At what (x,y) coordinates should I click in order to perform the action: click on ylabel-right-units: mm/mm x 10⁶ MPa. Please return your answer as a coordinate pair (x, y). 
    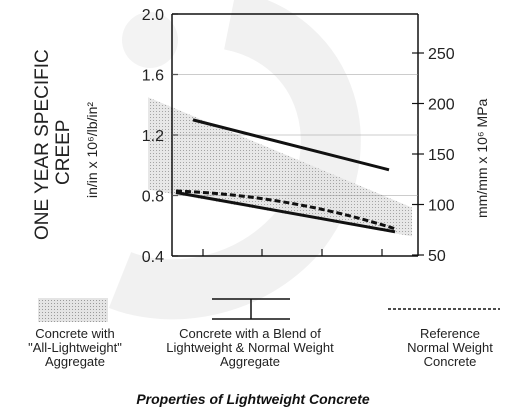
    Looking at the image, I should click on (482, 158).